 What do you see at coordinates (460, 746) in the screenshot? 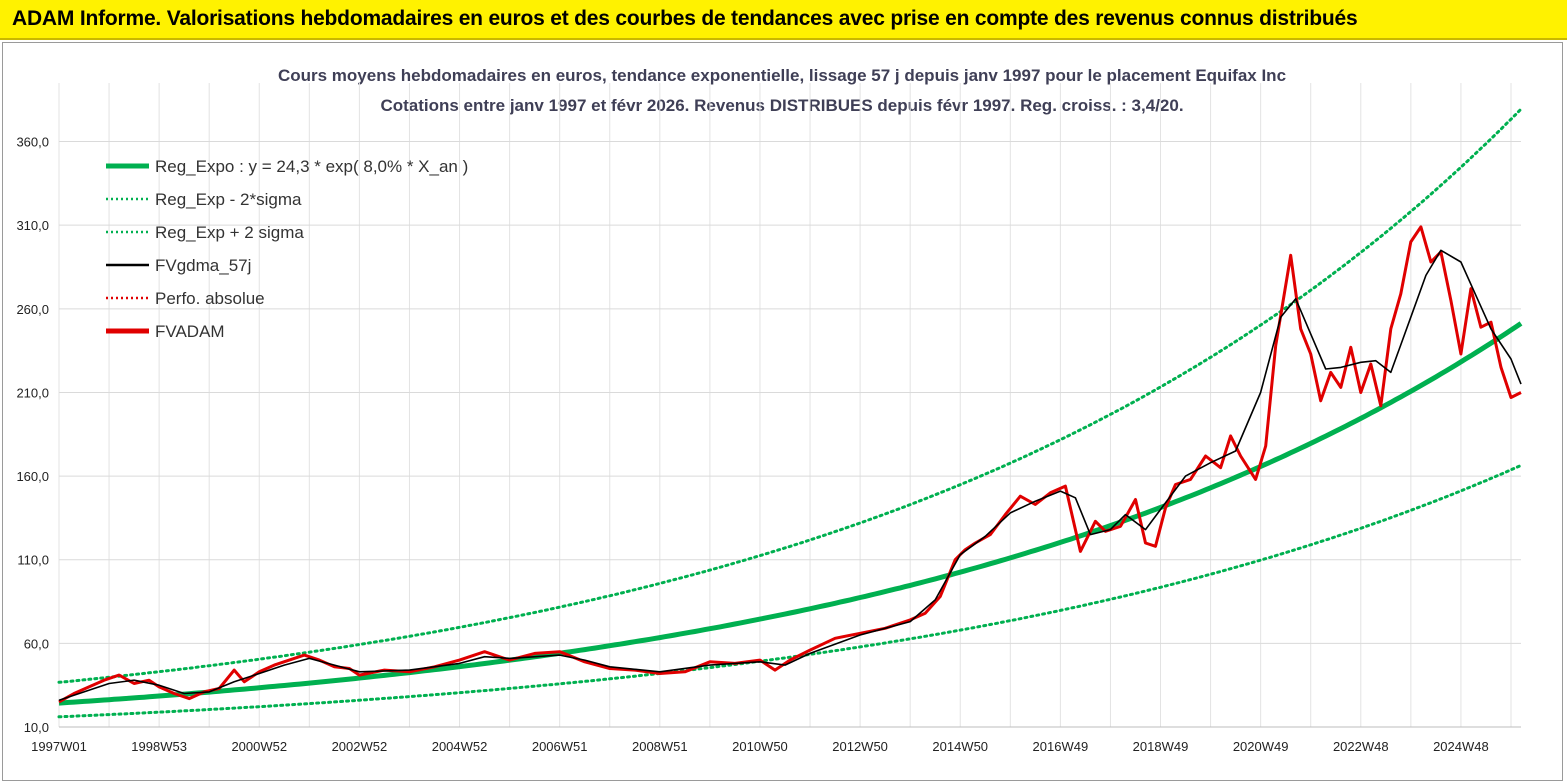
I see `x-tick-label: 2004W52` at bounding box center [460, 746].